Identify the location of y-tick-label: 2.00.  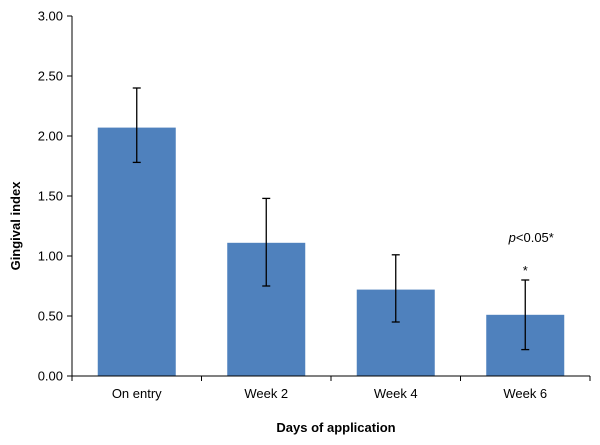
(50, 136).